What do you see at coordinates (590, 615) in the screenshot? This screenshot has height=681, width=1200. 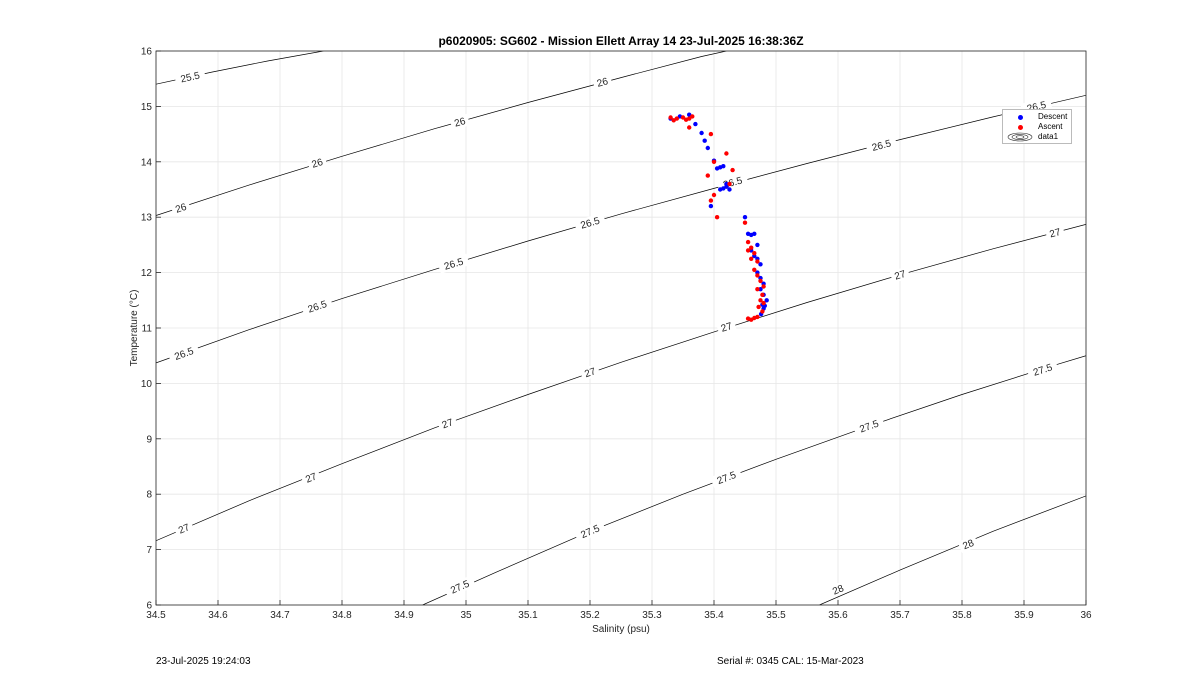 I see `x-tick-label: 35.2` at bounding box center [590, 615].